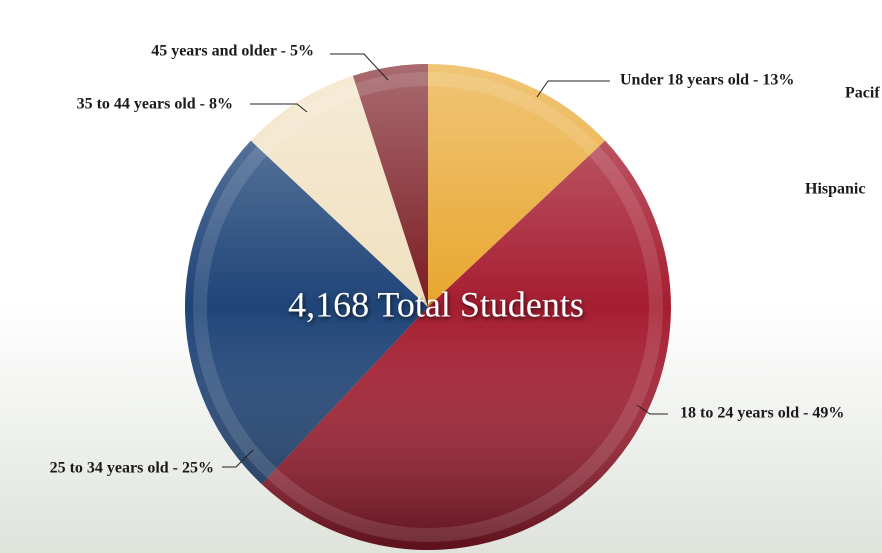  What do you see at coordinates (862, 93) in the screenshot?
I see `annotation: Pacif` at bounding box center [862, 93].